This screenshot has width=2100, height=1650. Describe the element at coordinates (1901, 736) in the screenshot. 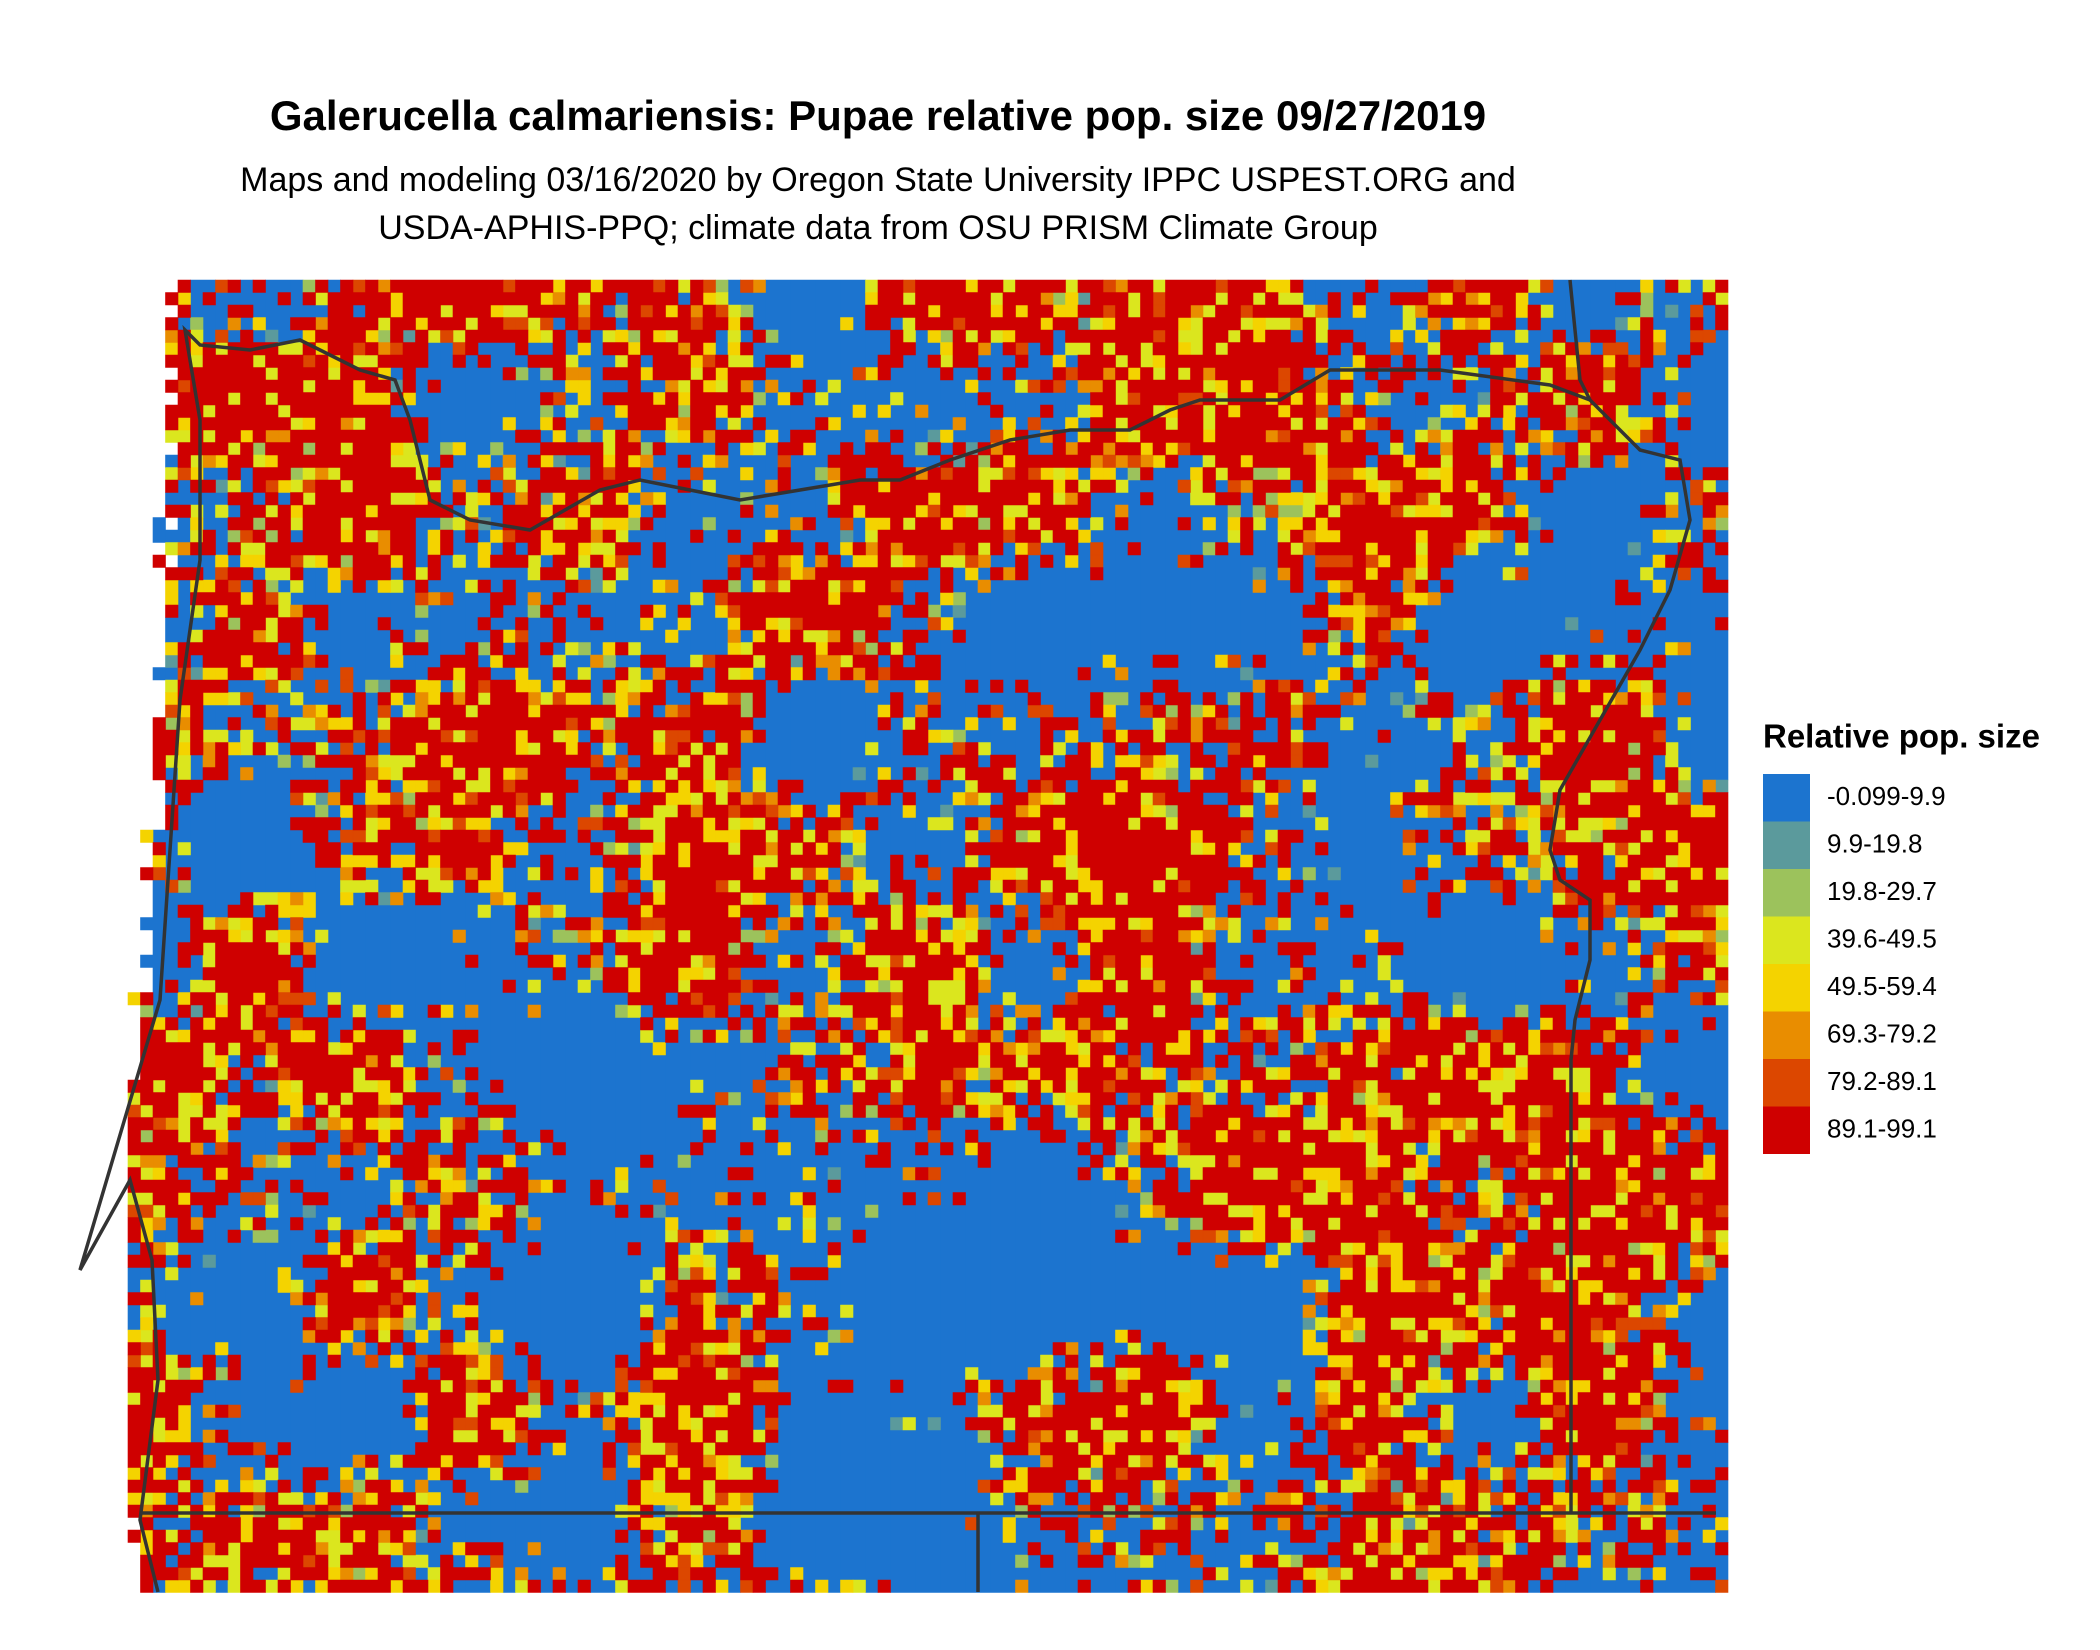

I see `legend-title: Relative pop. size` at that location.